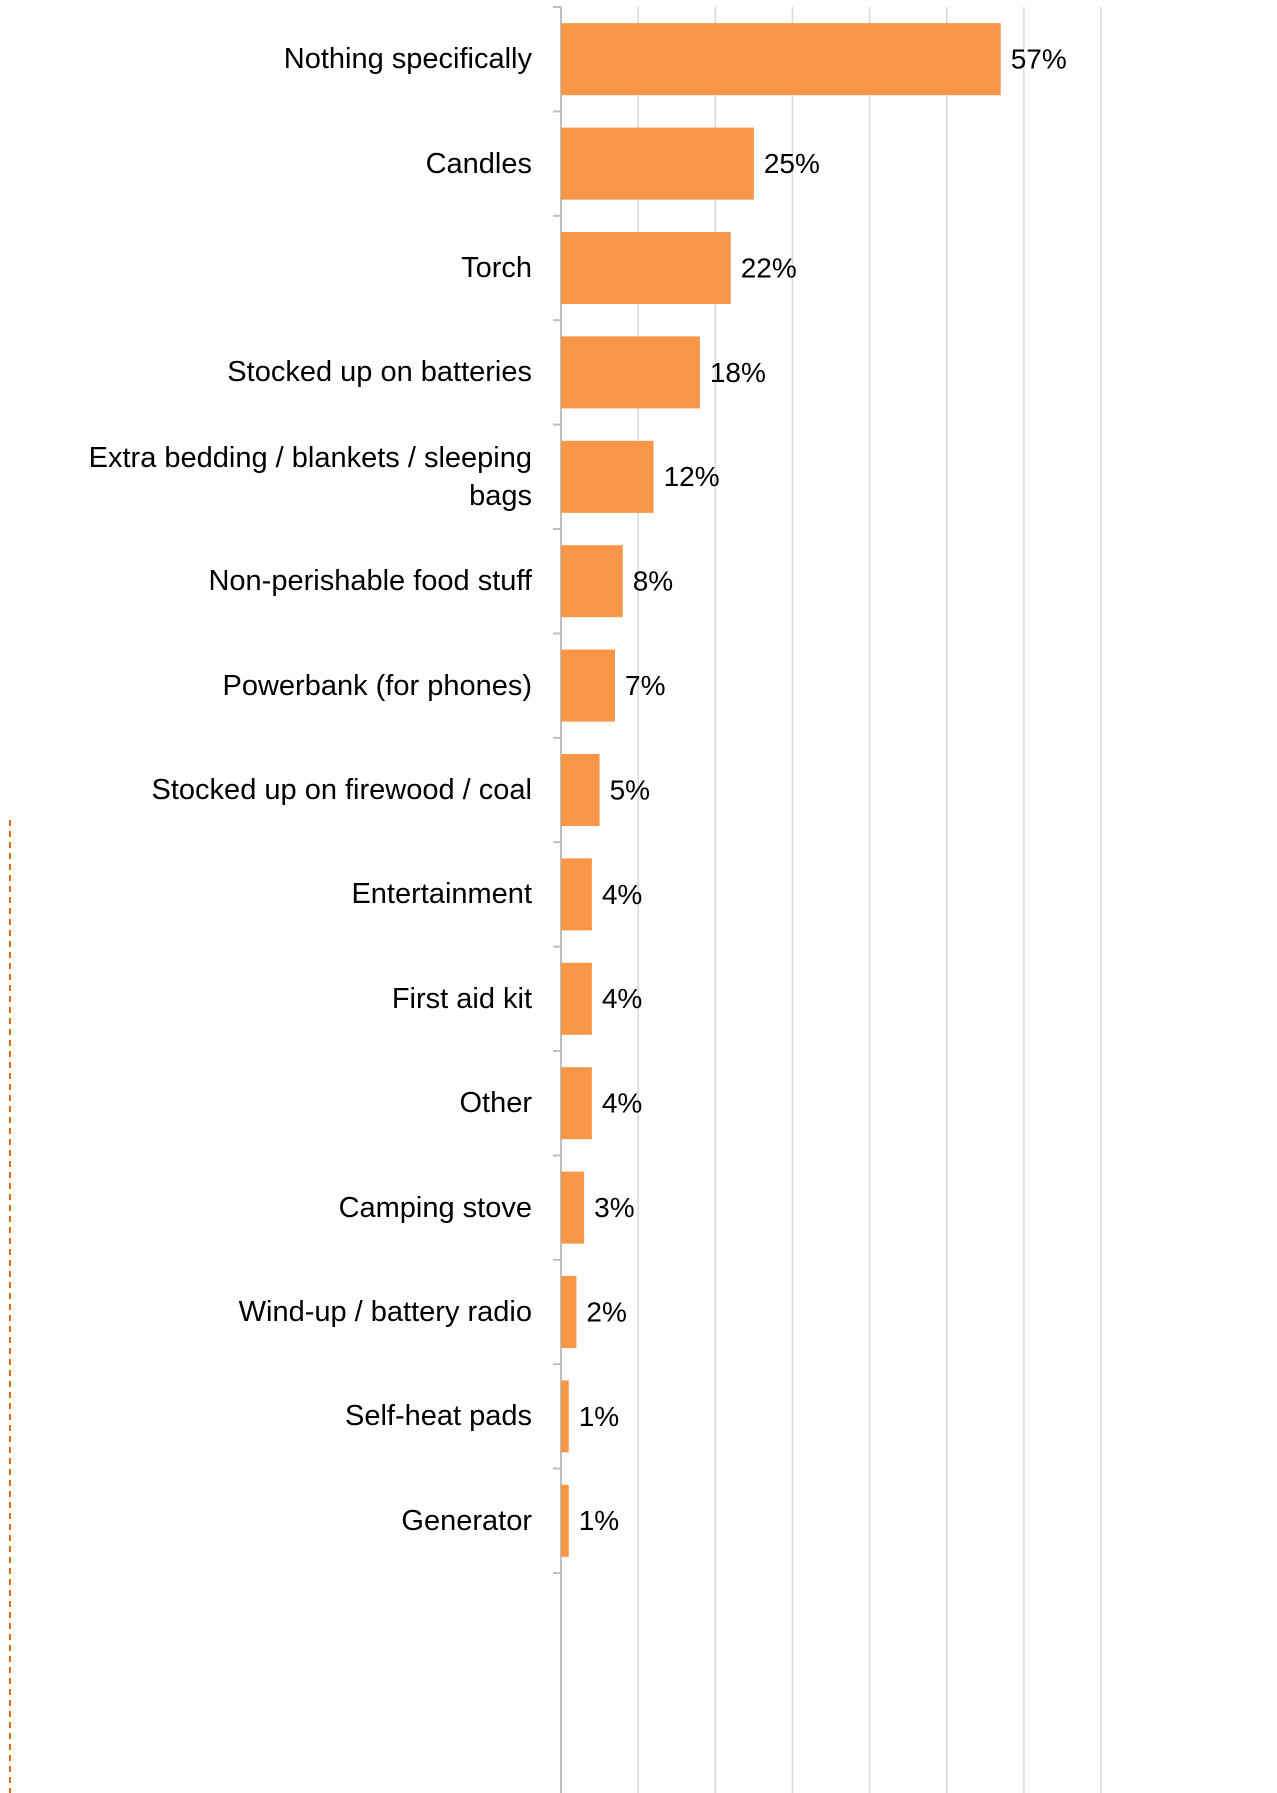 Image resolution: width=1277 pixels, height=1793 pixels. What do you see at coordinates (478, 163) in the screenshot?
I see `category-label: Candles` at bounding box center [478, 163].